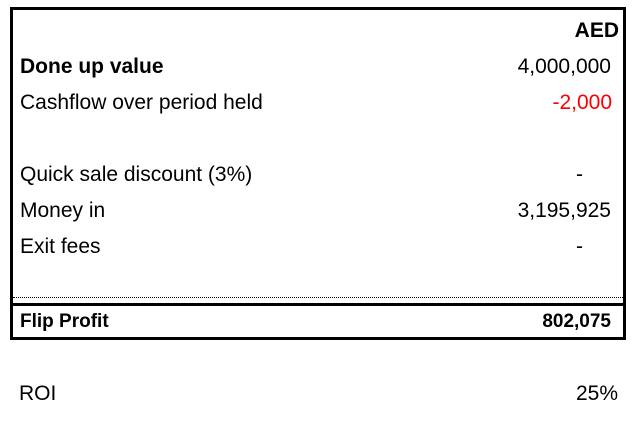 The image size is (636, 428). What do you see at coordinates (318, 211) in the screenshot?
I see `row-money-in: Money in 3,195,925` at bounding box center [318, 211].